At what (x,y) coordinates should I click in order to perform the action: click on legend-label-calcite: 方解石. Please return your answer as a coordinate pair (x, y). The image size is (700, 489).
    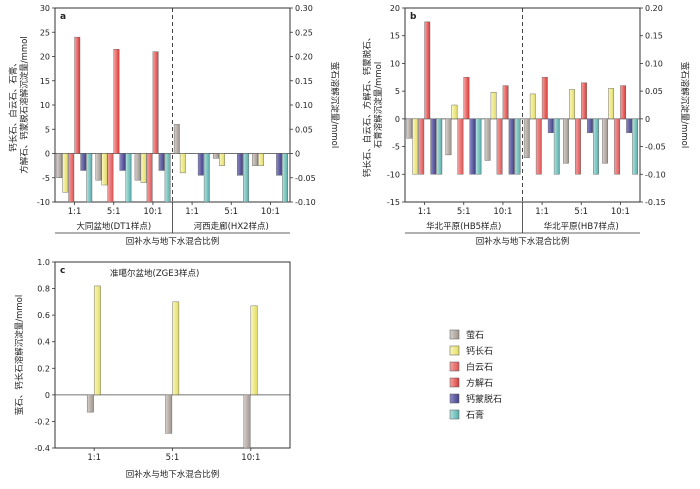
    Looking at the image, I should click on (479, 383).